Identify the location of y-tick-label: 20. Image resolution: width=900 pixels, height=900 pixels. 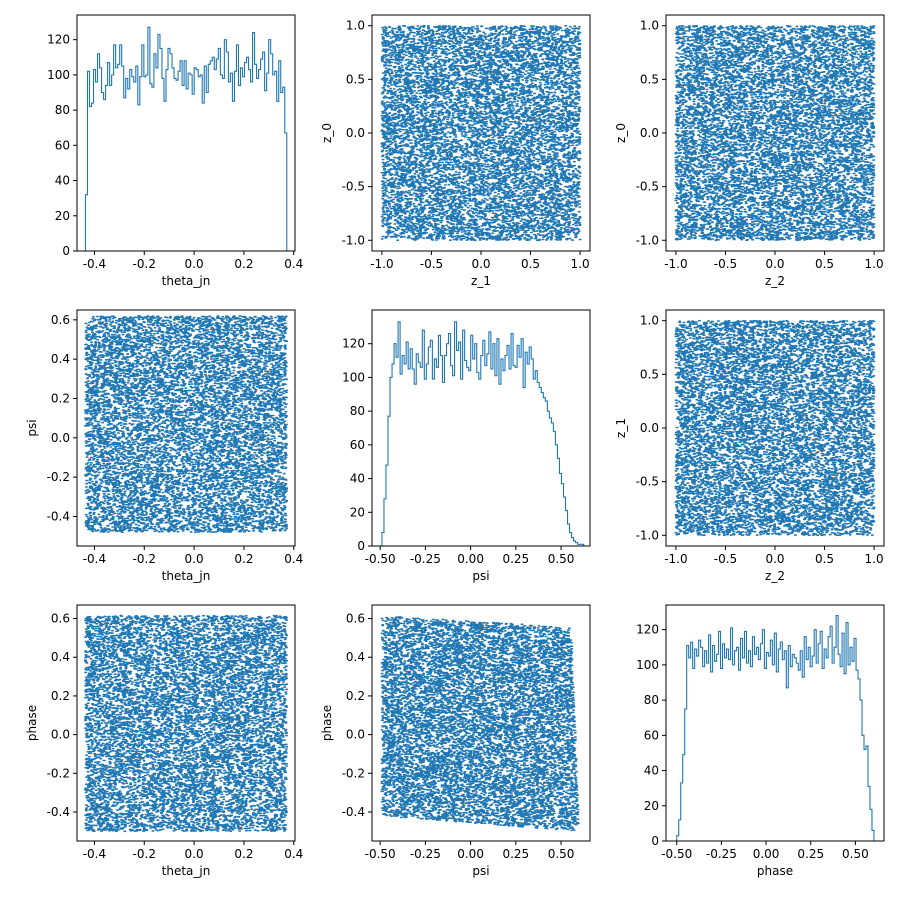
(62, 216).